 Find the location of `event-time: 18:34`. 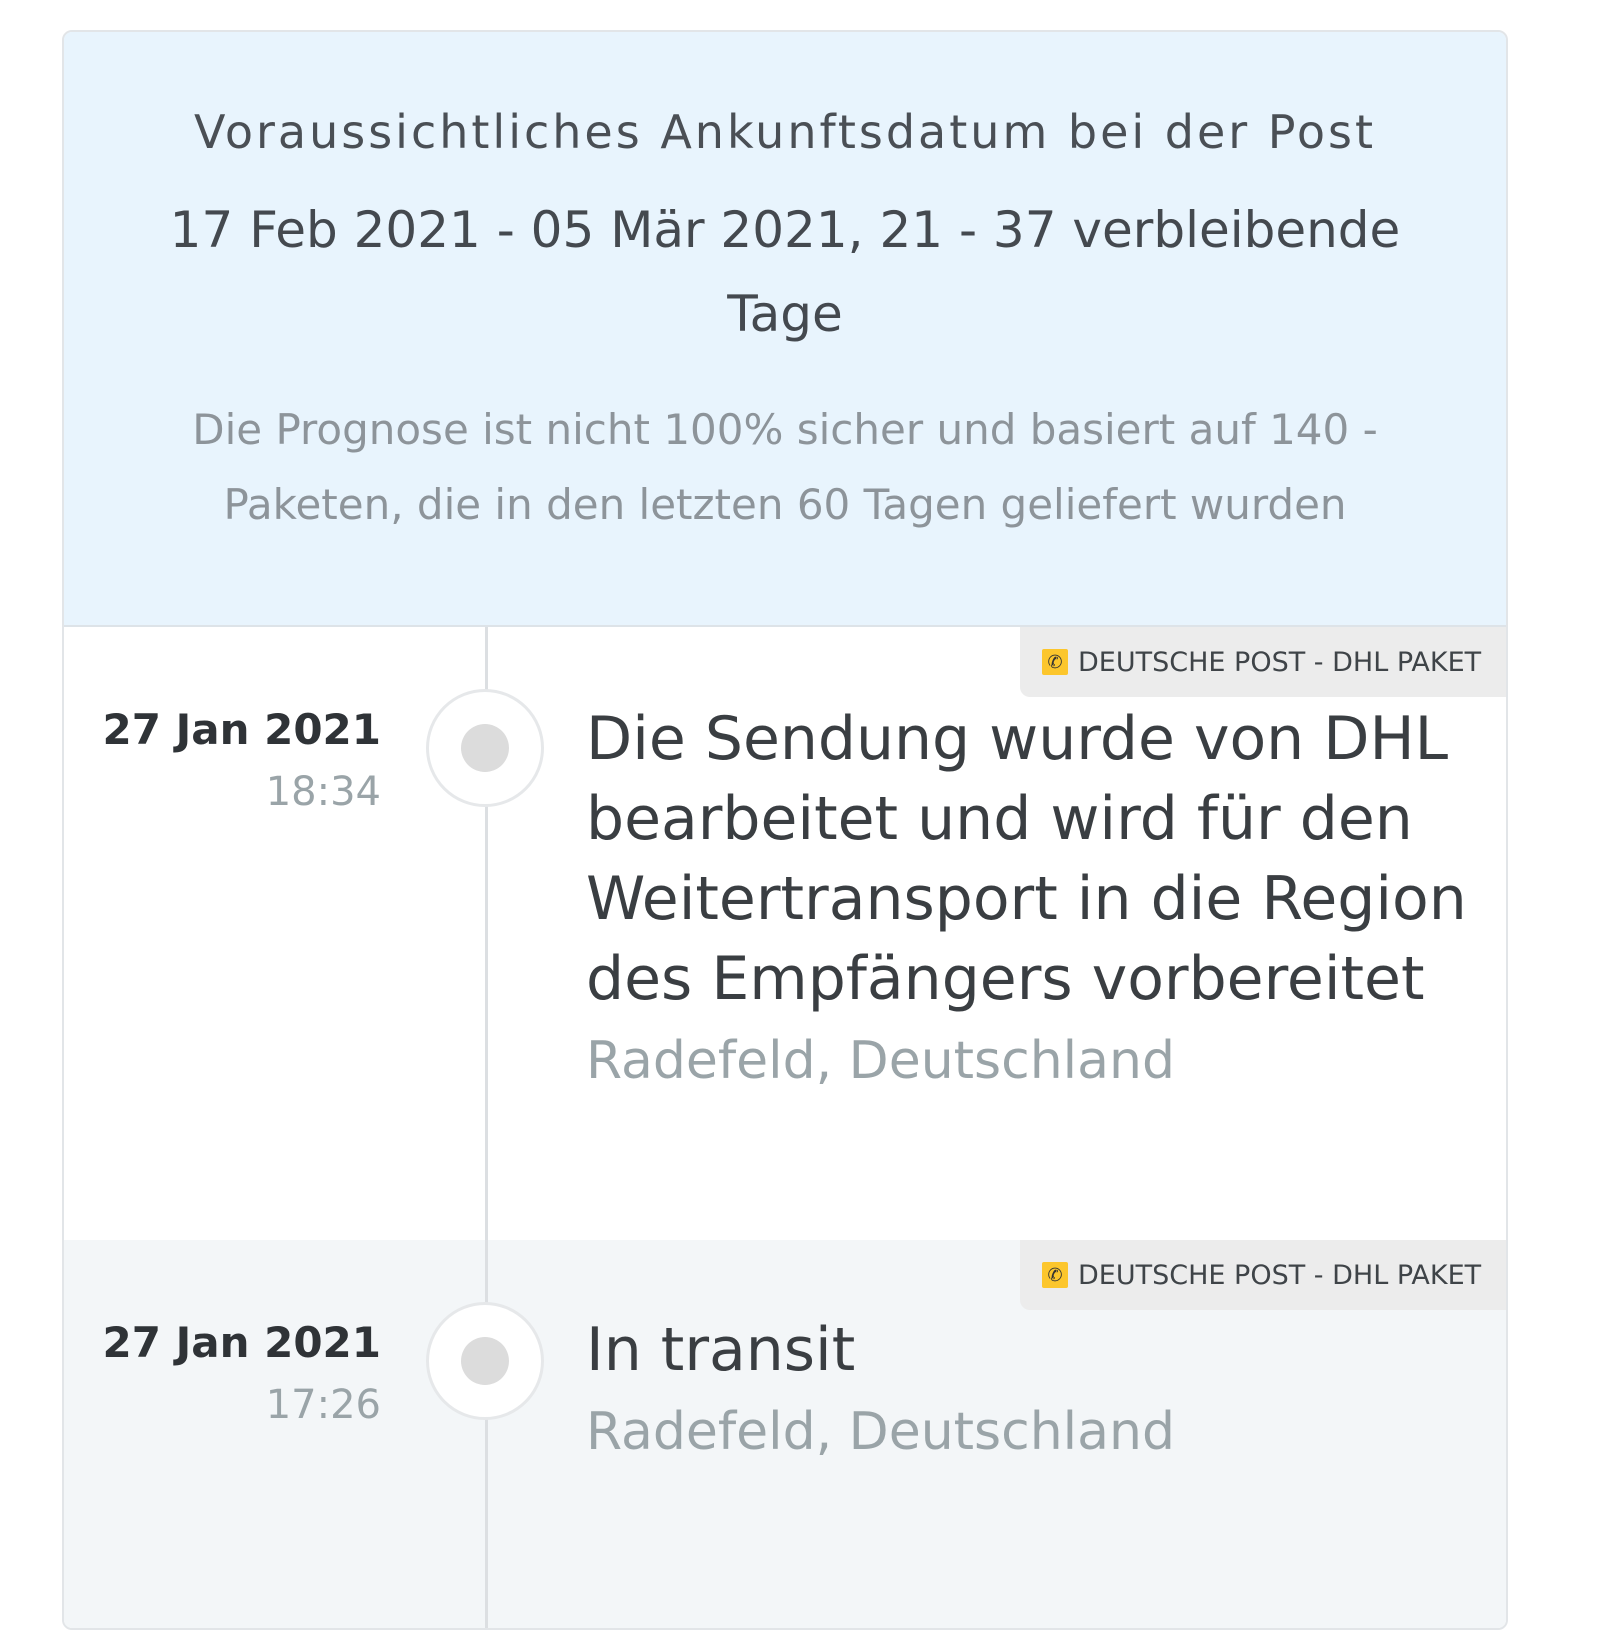

event-time: 18:34 is located at coordinates (323, 792).